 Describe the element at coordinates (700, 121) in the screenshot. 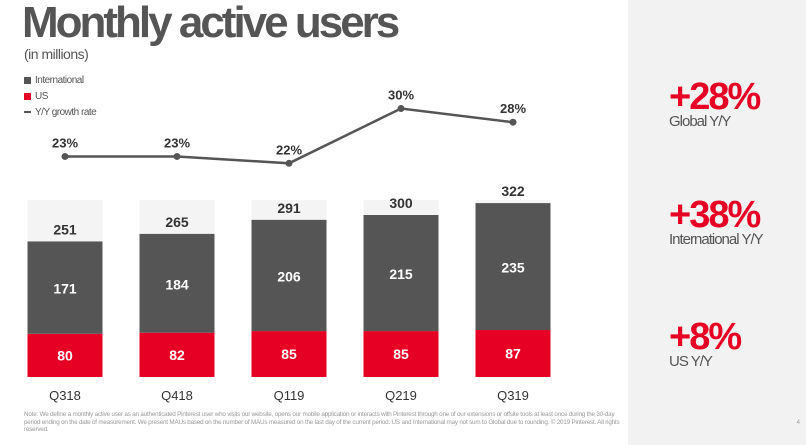

I see `stat-label: Global Y/Y` at that location.